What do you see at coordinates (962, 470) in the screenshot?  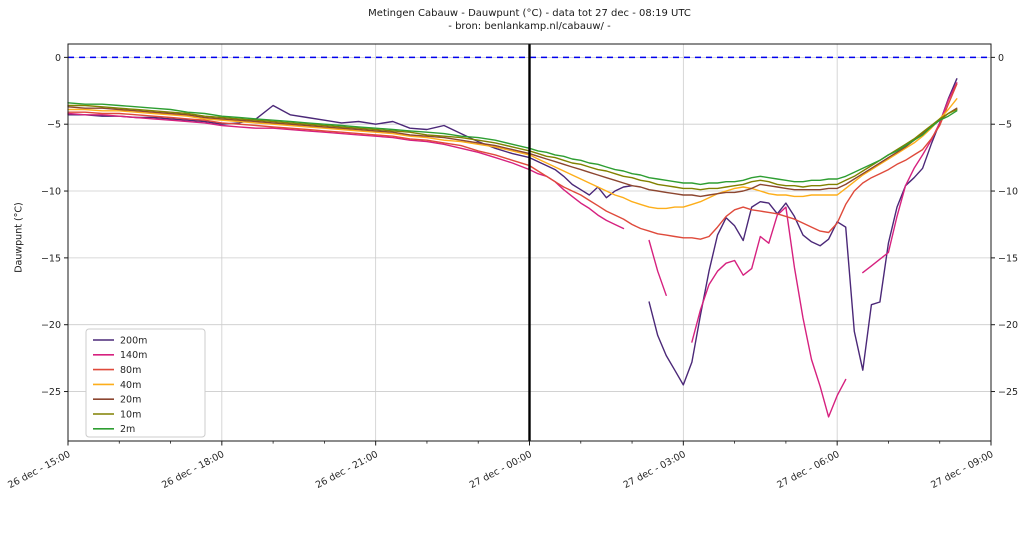 I see `x-tick-label: 27 dec - 09:00` at bounding box center [962, 470].